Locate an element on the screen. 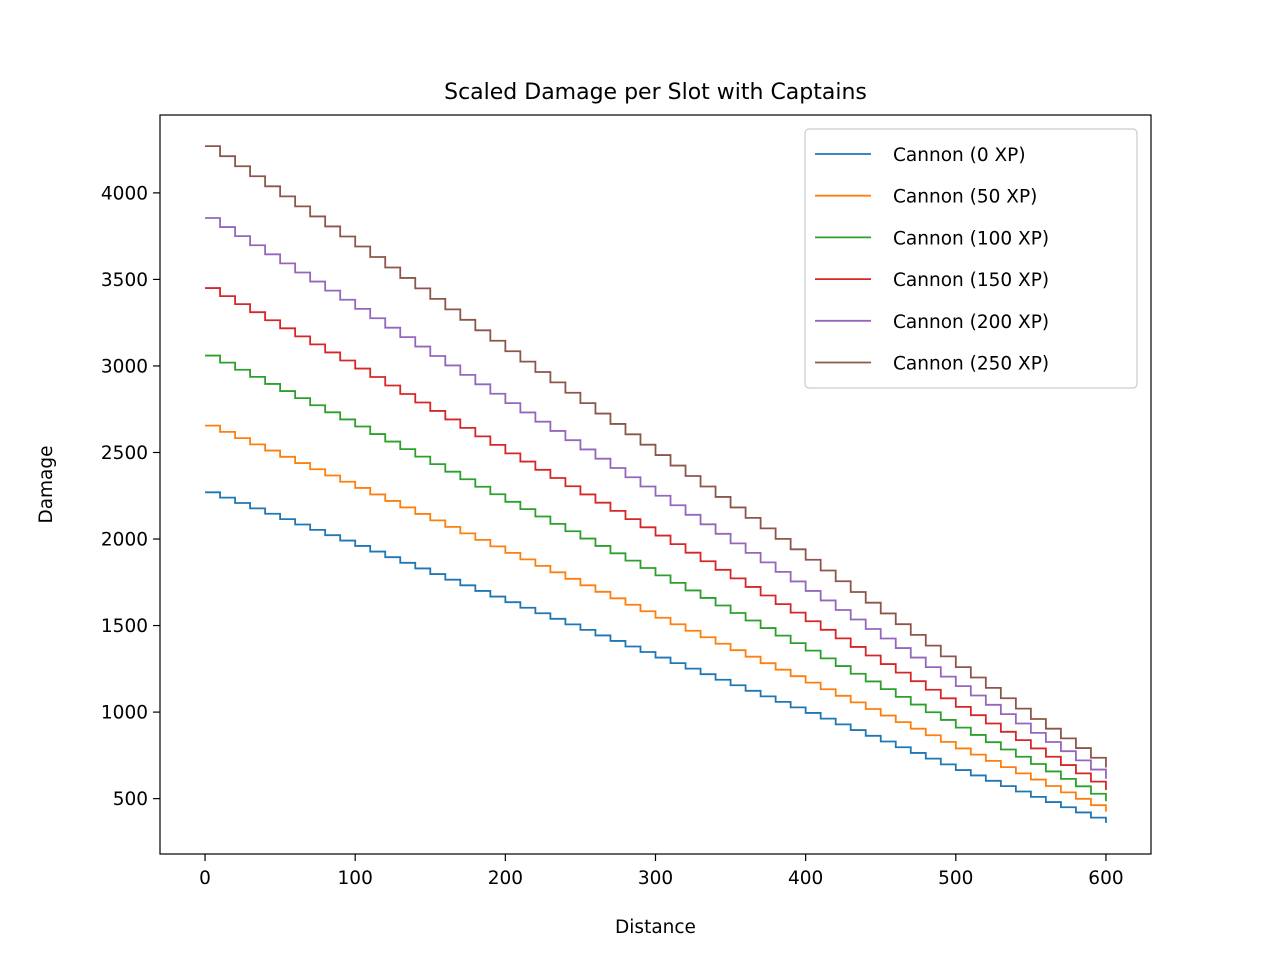 This screenshot has width=1280, height=960. legend-entry-label: Cannon (250 XP) is located at coordinates (971, 364).